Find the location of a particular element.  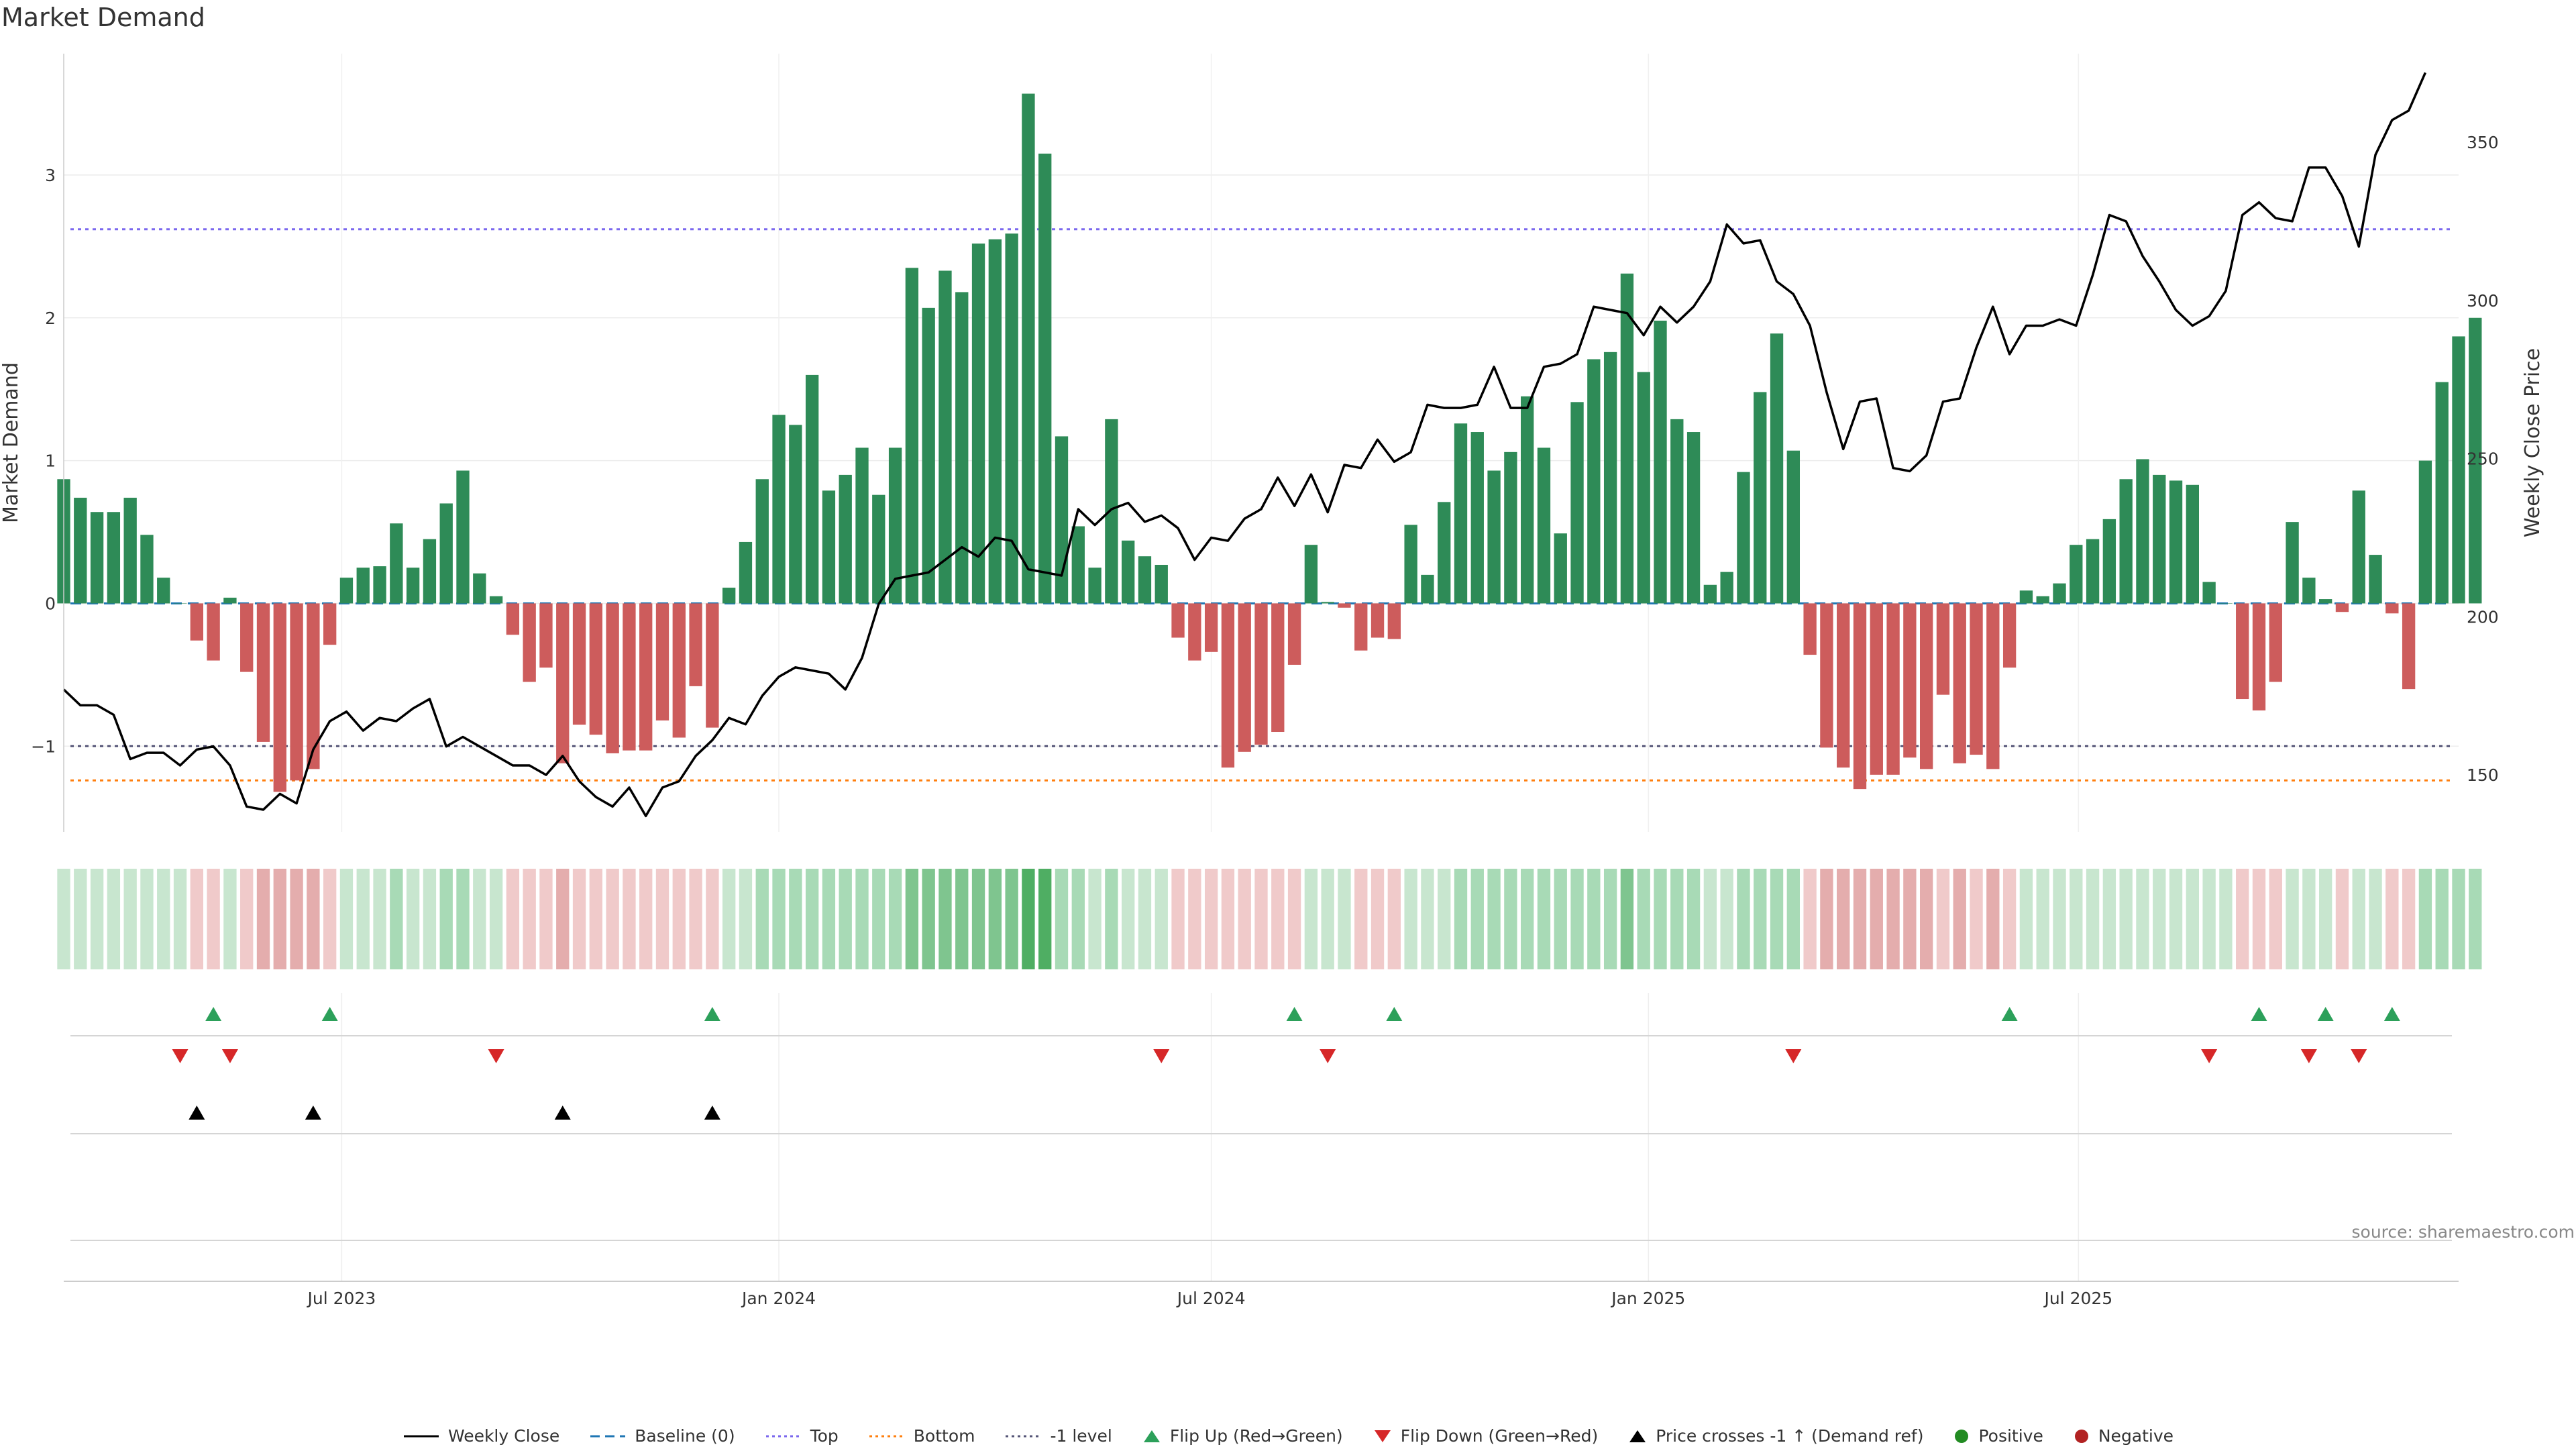

y-tick-label: 3 is located at coordinates (50, 175).